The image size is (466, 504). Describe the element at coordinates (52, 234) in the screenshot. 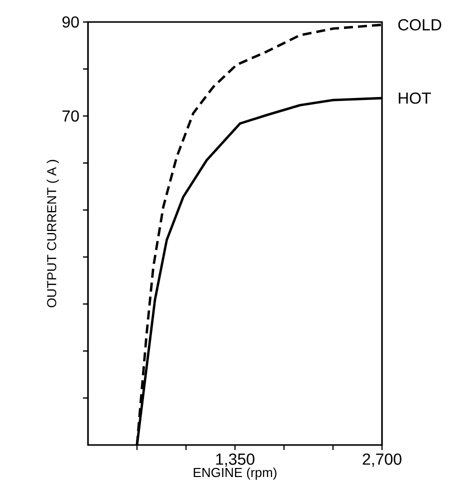

I see `y-axis-title: OUTPUT CURRENT ( A )` at that location.